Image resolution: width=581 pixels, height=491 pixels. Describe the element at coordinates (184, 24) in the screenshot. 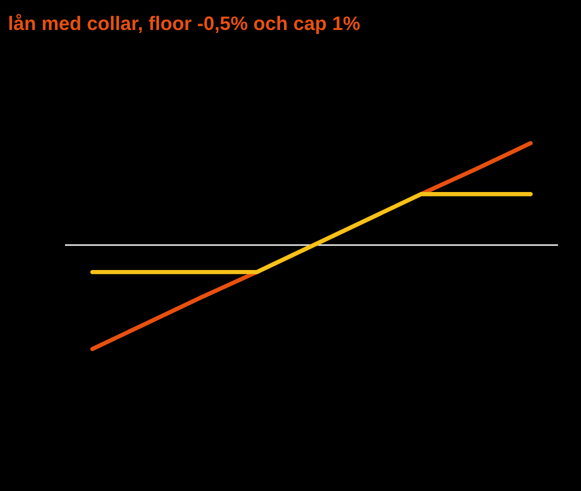

I see `chart-title: lån med collar, floor -0,5% och cap 1%` at that location.